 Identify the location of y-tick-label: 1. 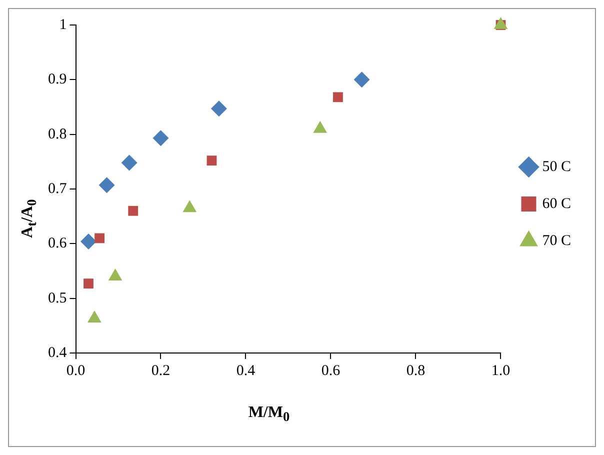
(63, 24).